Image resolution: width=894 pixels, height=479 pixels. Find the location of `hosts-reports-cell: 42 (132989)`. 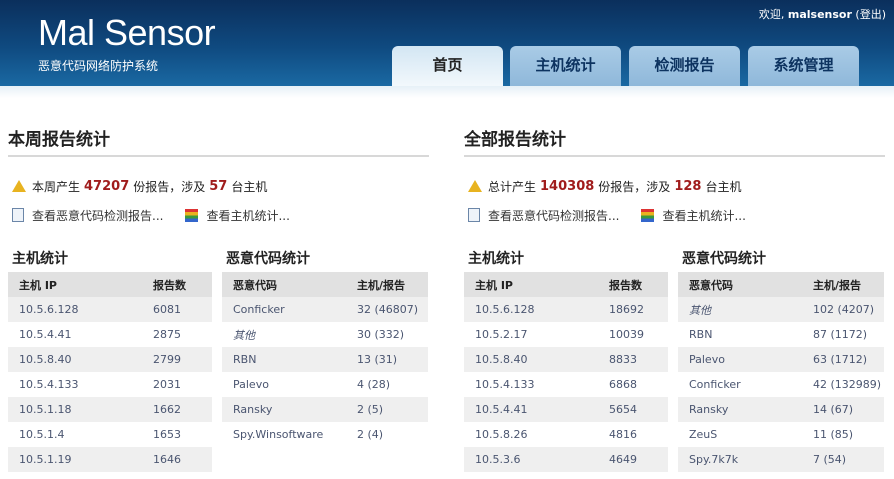

hosts-reports-cell: 42 (132989) is located at coordinates (847, 384).